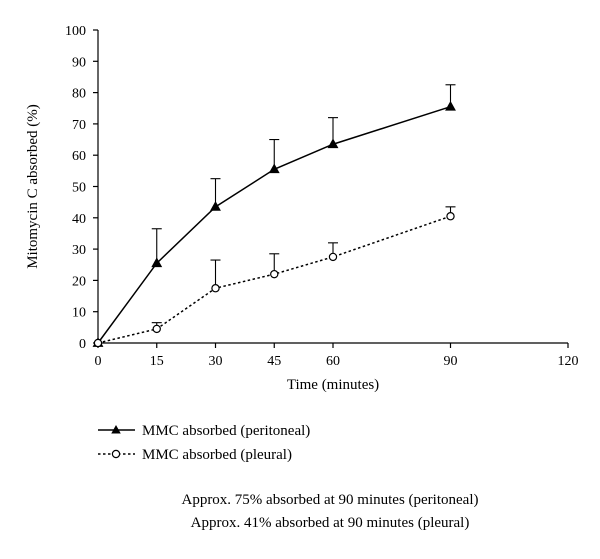  What do you see at coordinates (216, 361) in the screenshot?
I see `x-tick-label: 30` at bounding box center [216, 361].